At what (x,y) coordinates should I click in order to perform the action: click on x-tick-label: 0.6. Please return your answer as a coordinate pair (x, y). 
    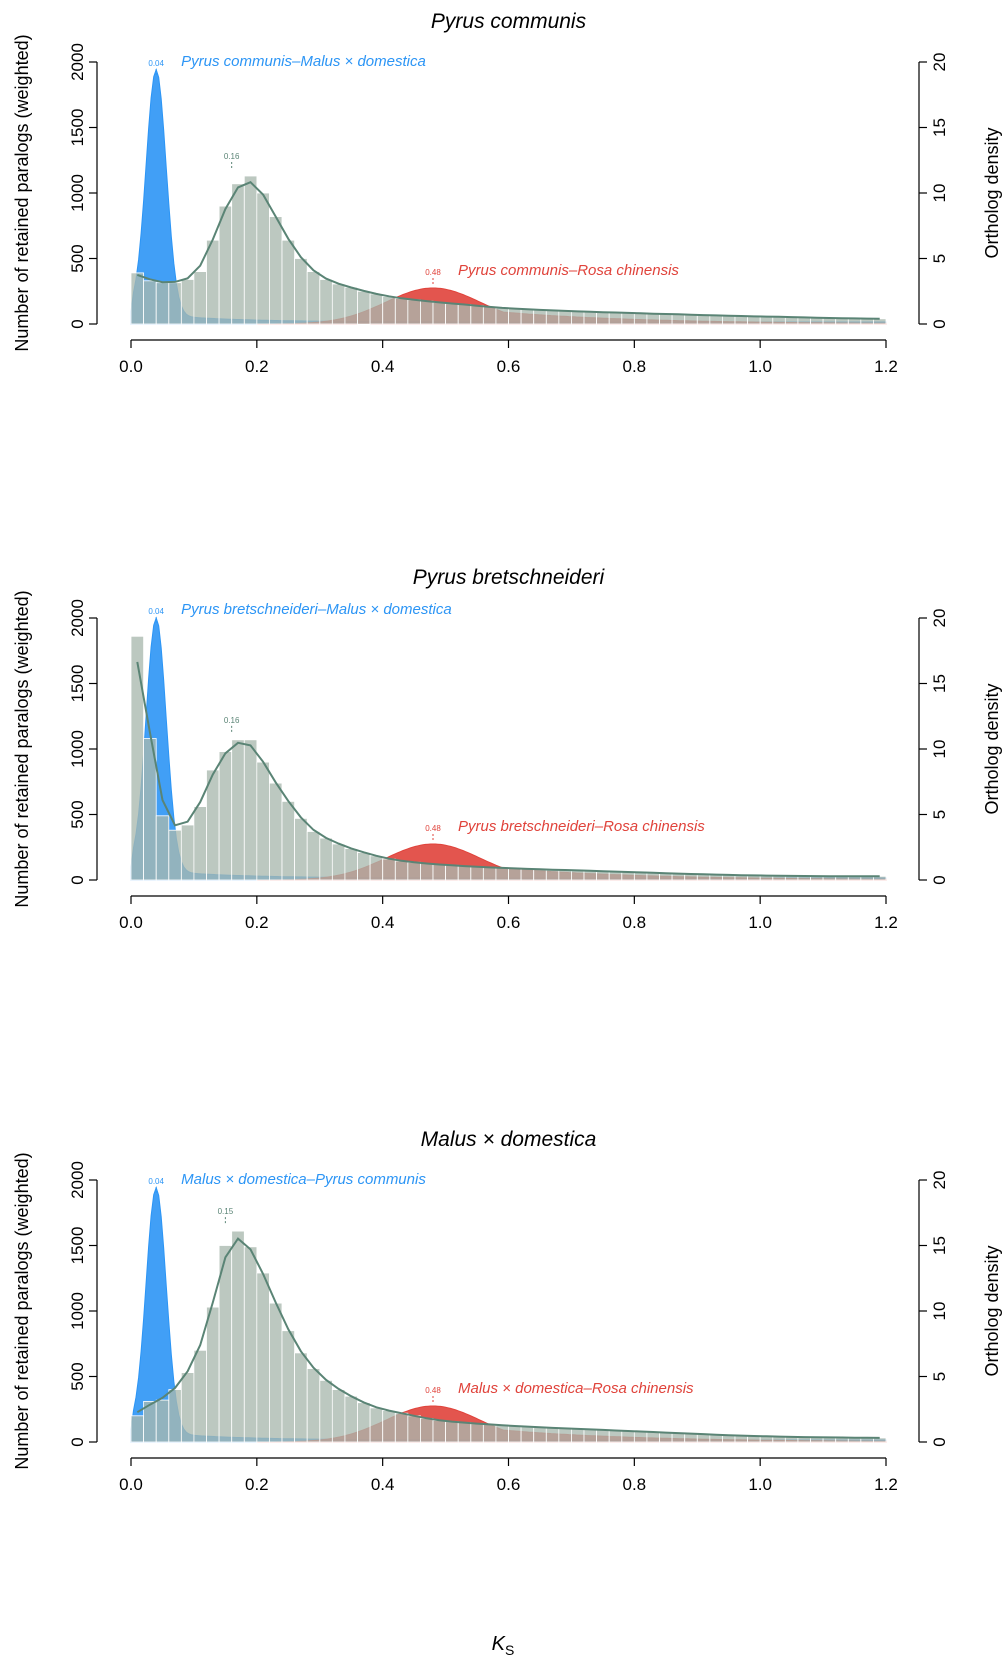
    Looking at the image, I should click on (509, 1484).